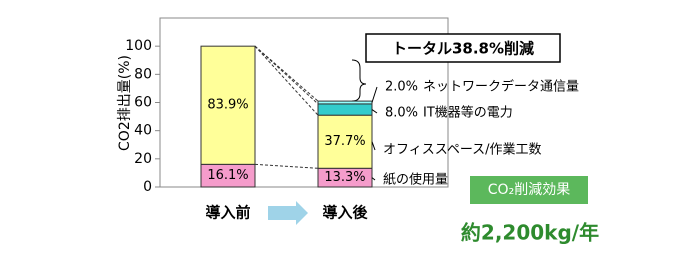 Image resolution: width=700 pixels, height=259 pixels. I want to click on y-axis-label: CO2排出量(%), so click(125, 103).